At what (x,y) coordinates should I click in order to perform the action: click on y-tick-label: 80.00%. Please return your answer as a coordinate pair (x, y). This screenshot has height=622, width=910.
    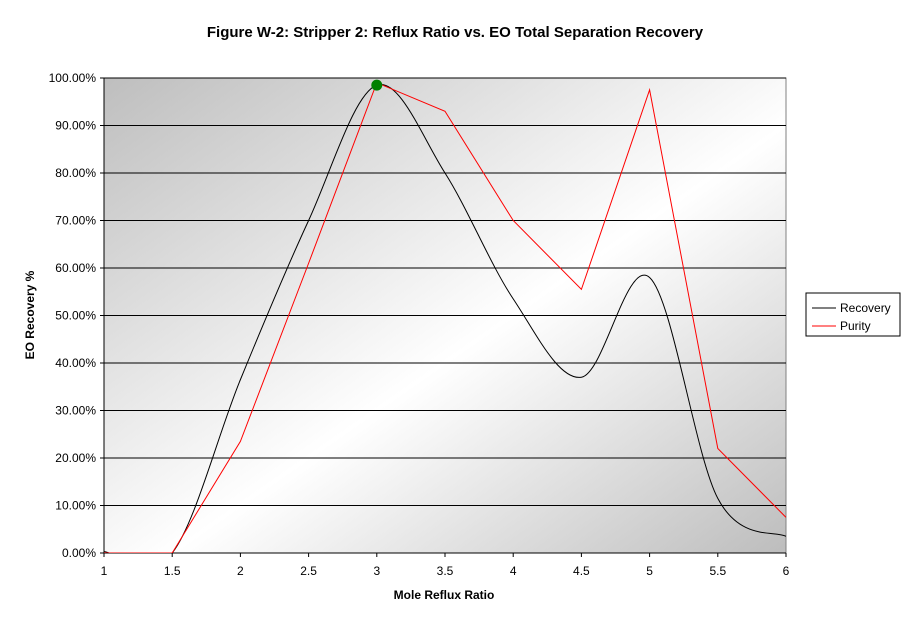
    Looking at the image, I should click on (75, 173).